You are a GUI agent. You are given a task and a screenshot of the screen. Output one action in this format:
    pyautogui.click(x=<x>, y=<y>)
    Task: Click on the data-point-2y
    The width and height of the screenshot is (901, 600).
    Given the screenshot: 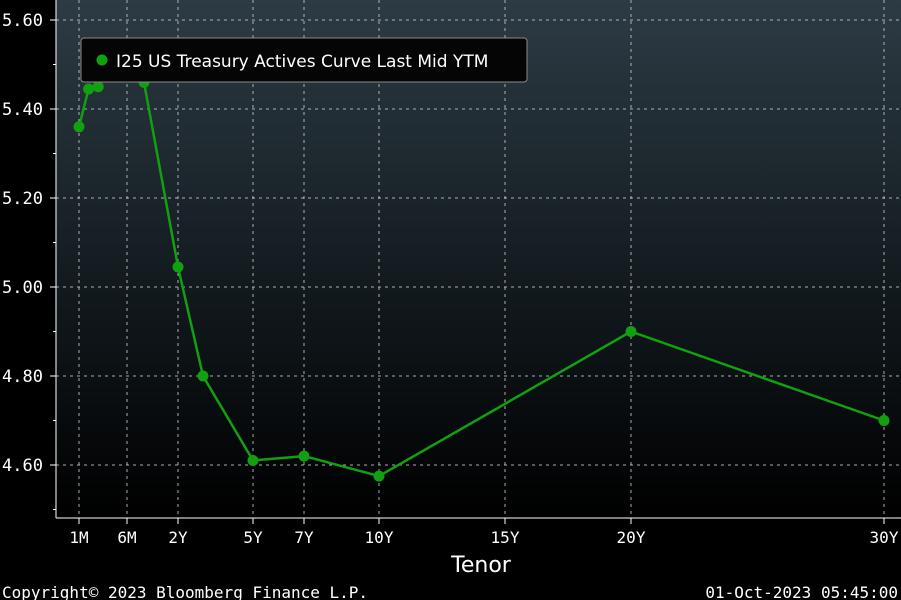 What is the action you would take?
    pyautogui.click(x=178, y=267)
    